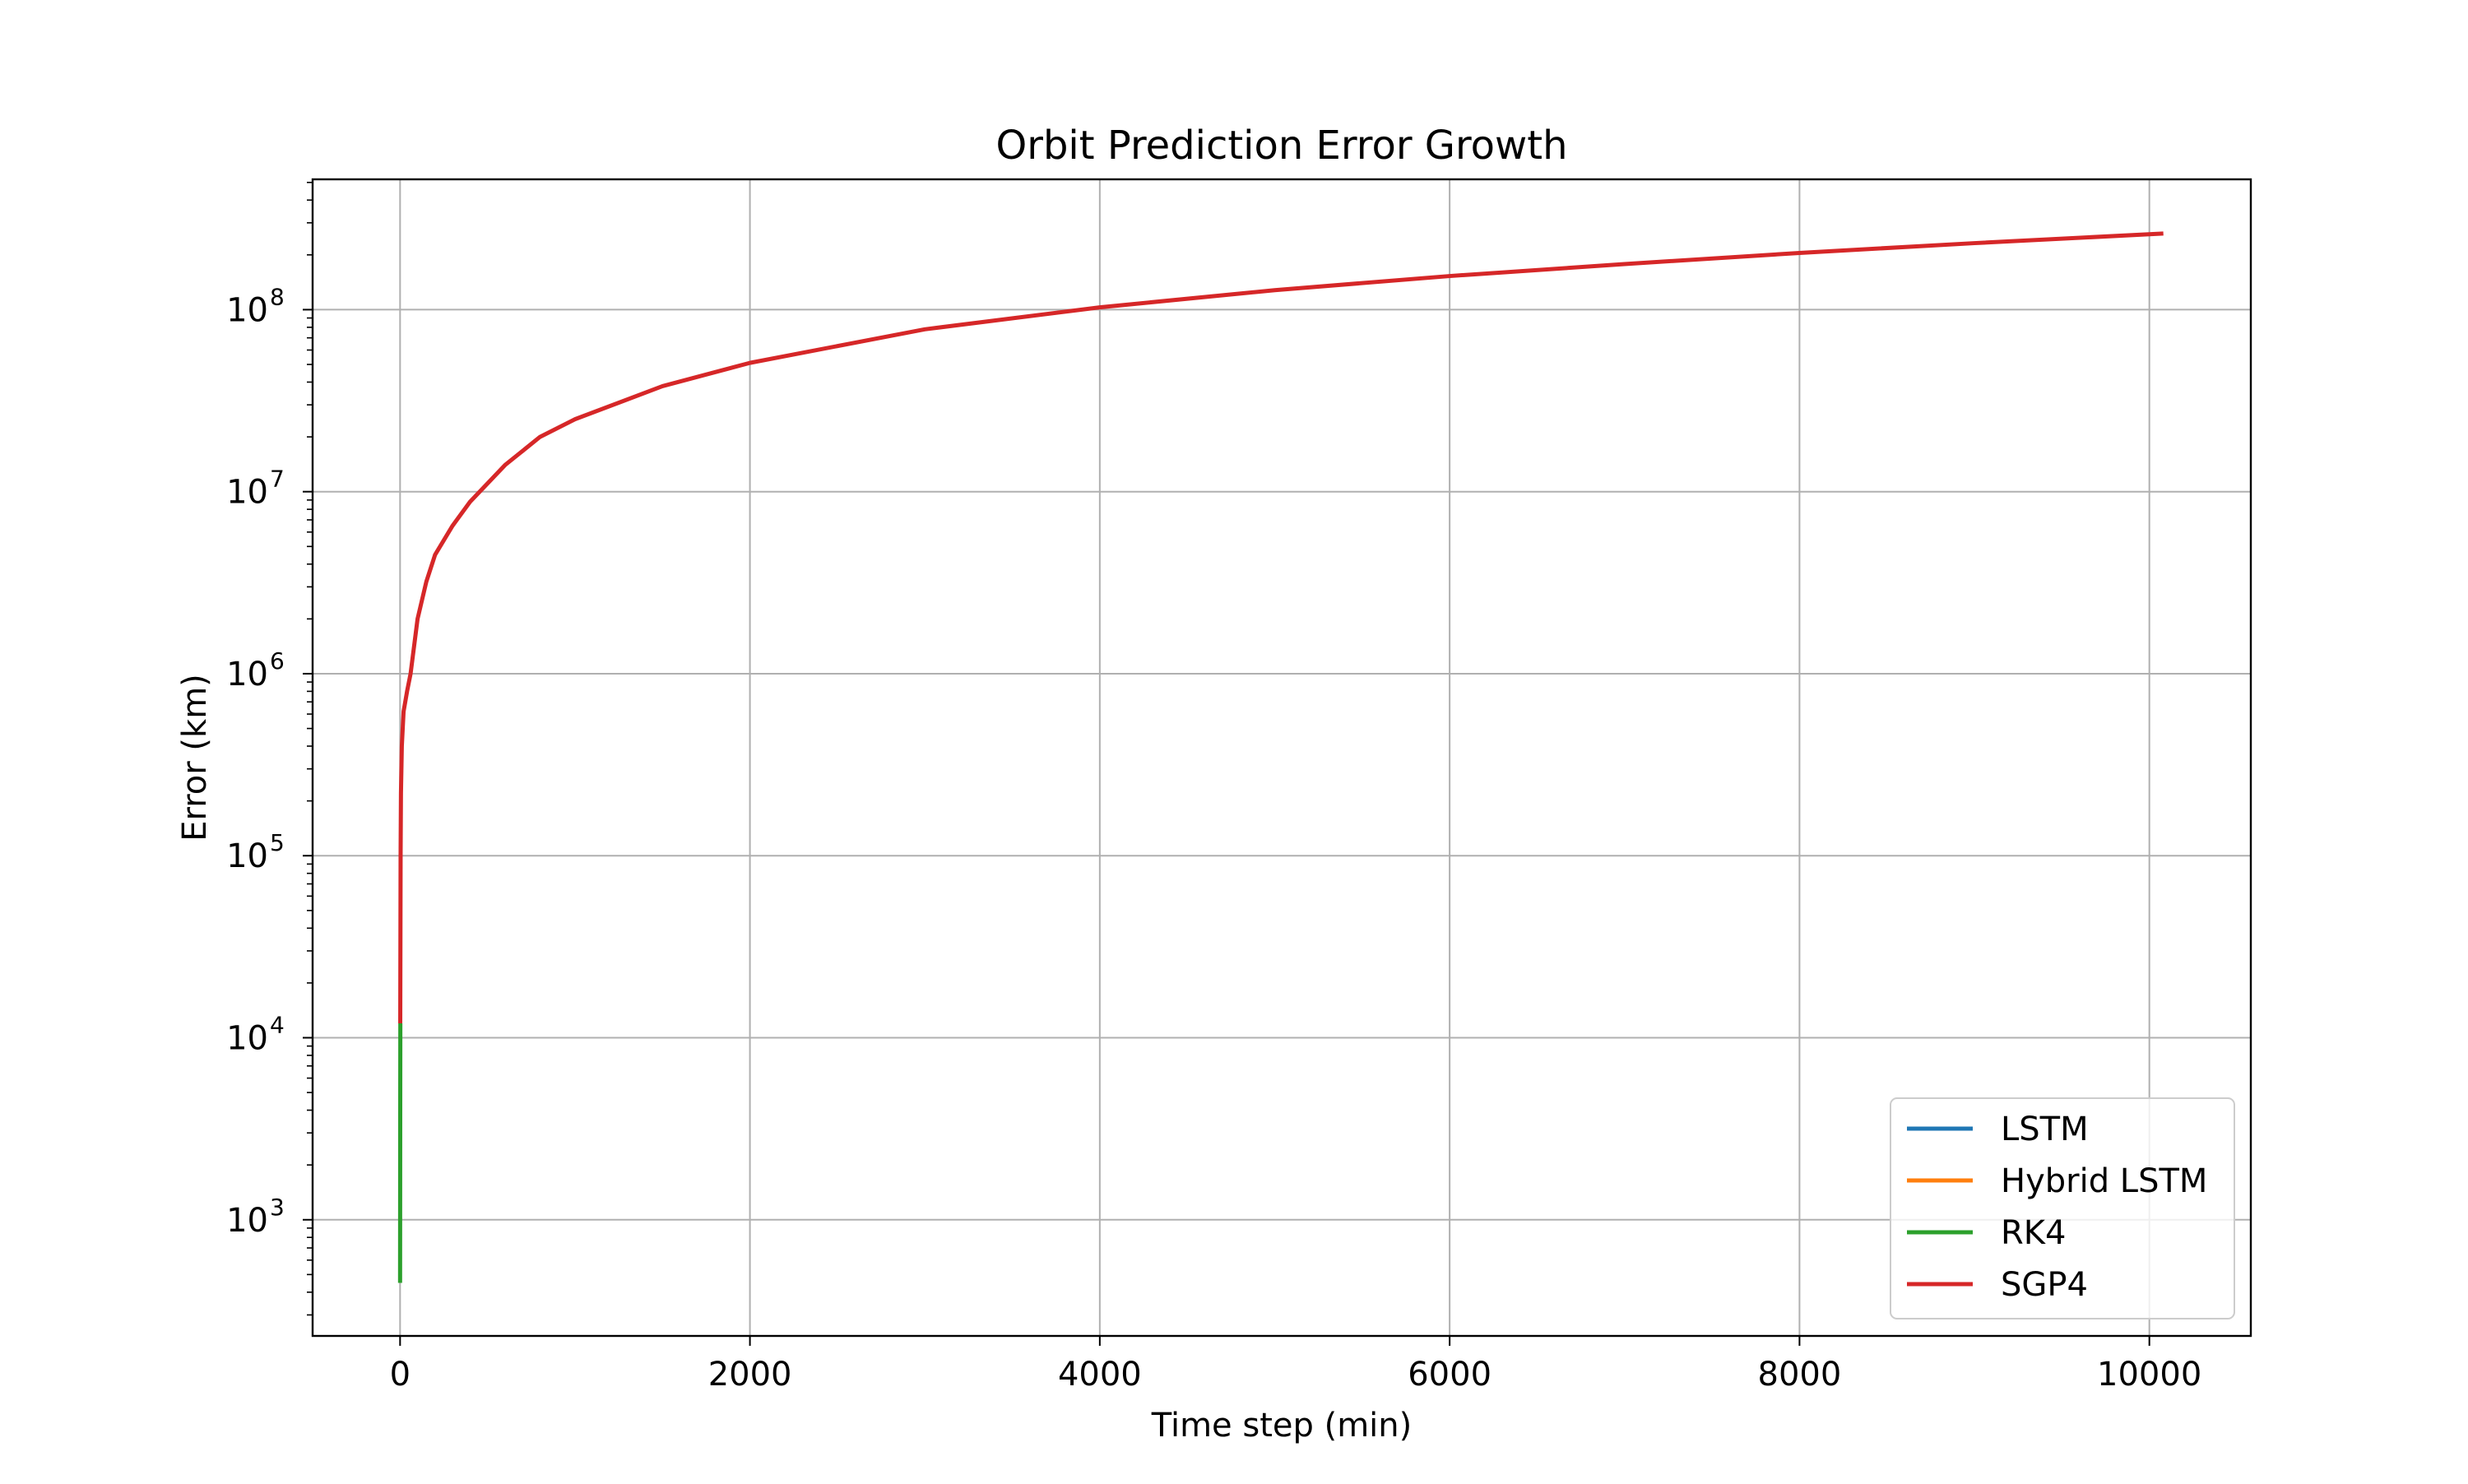 This screenshot has height=1484, width=2468. Describe the element at coordinates (1449, 1375) in the screenshot. I see `x-tick-label: 6000` at that location.